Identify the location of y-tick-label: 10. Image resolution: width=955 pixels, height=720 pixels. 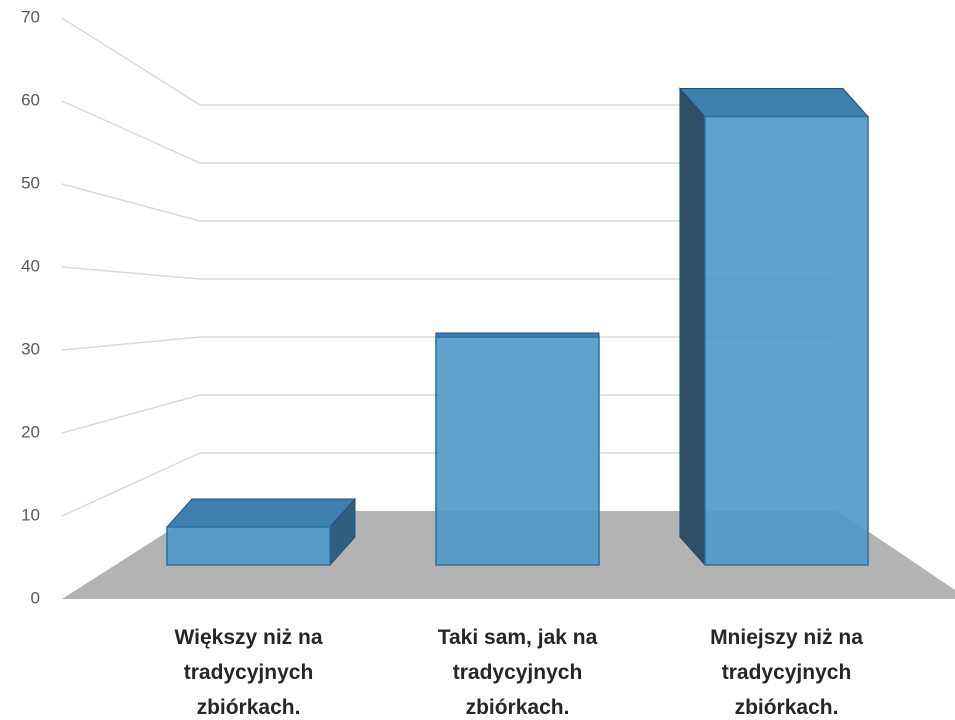
(30, 514).